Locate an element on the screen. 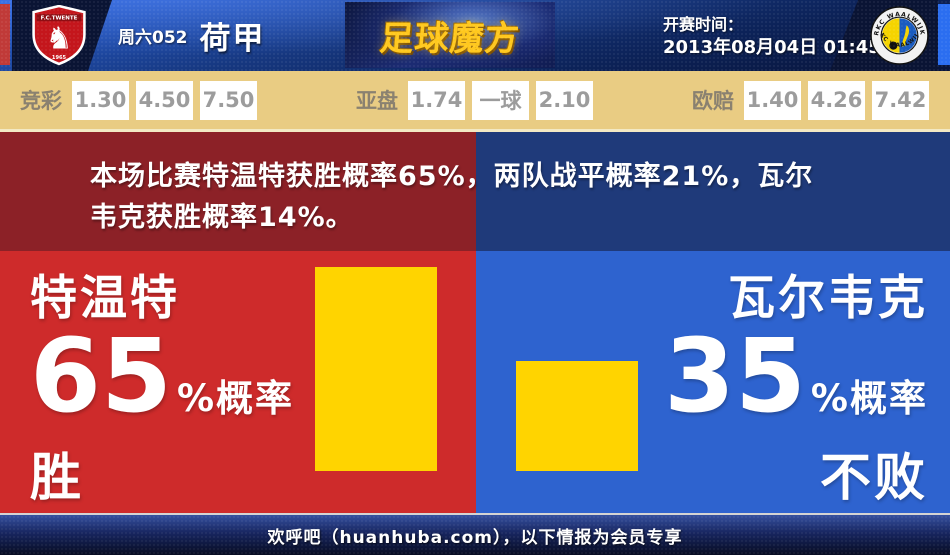 The height and width of the screenshot is (555, 950). odds-value-box: 1.40 is located at coordinates (772, 100).